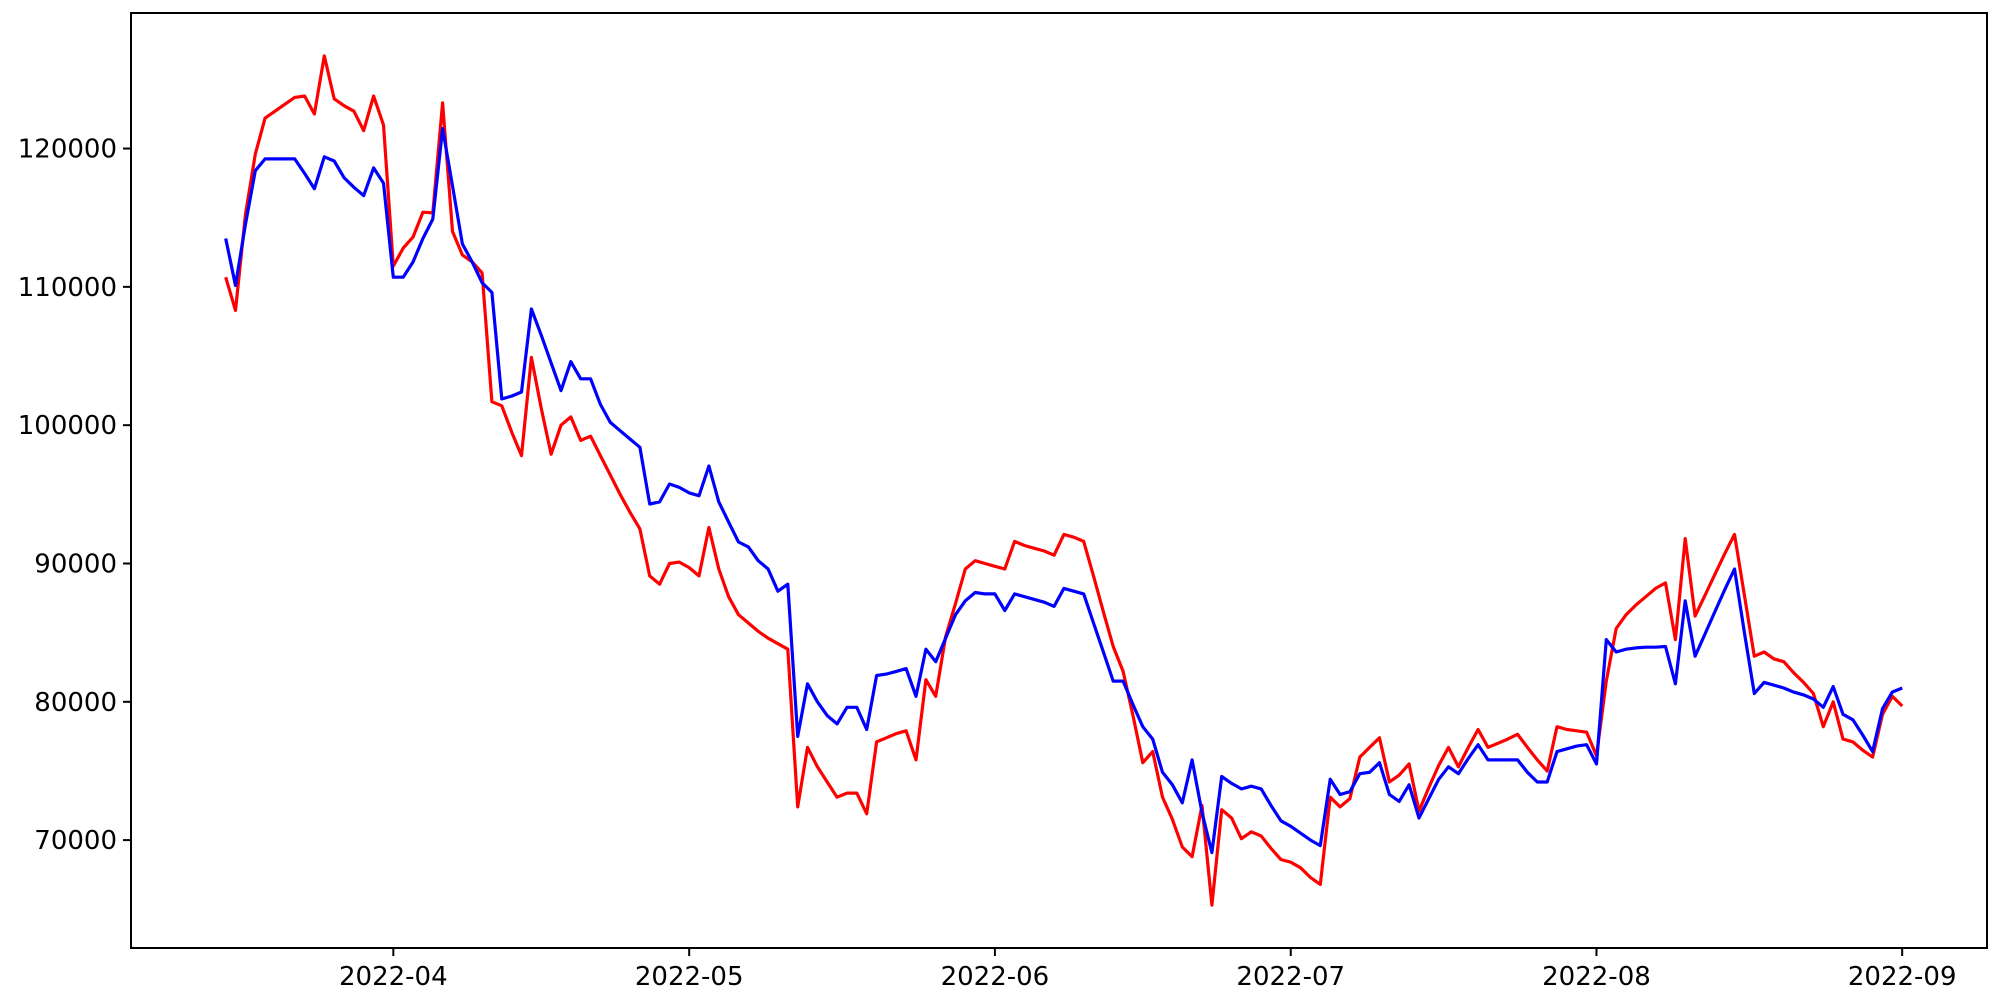 The height and width of the screenshot is (1000, 2000). What do you see at coordinates (75, 703) in the screenshot?
I see `y-tick-label: 80000` at bounding box center [75, 703].